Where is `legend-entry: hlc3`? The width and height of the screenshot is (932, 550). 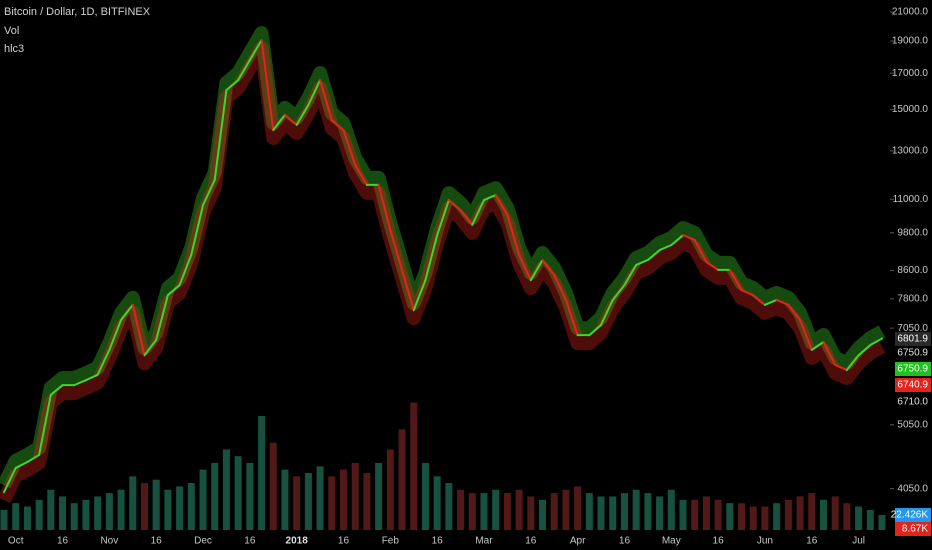 legend-entry: hlc3 is located at coordinates (14, 49).